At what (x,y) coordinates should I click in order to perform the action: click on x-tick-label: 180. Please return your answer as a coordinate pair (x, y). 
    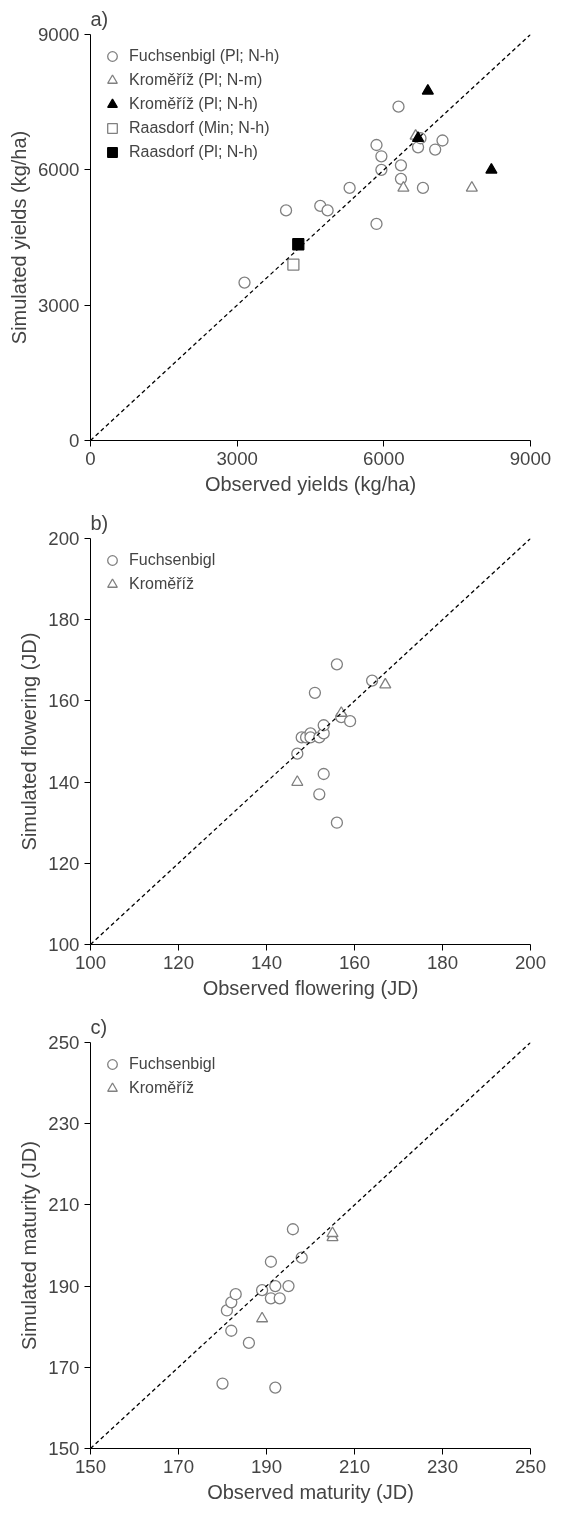
    Looking at the image, I should click on (442, 962).